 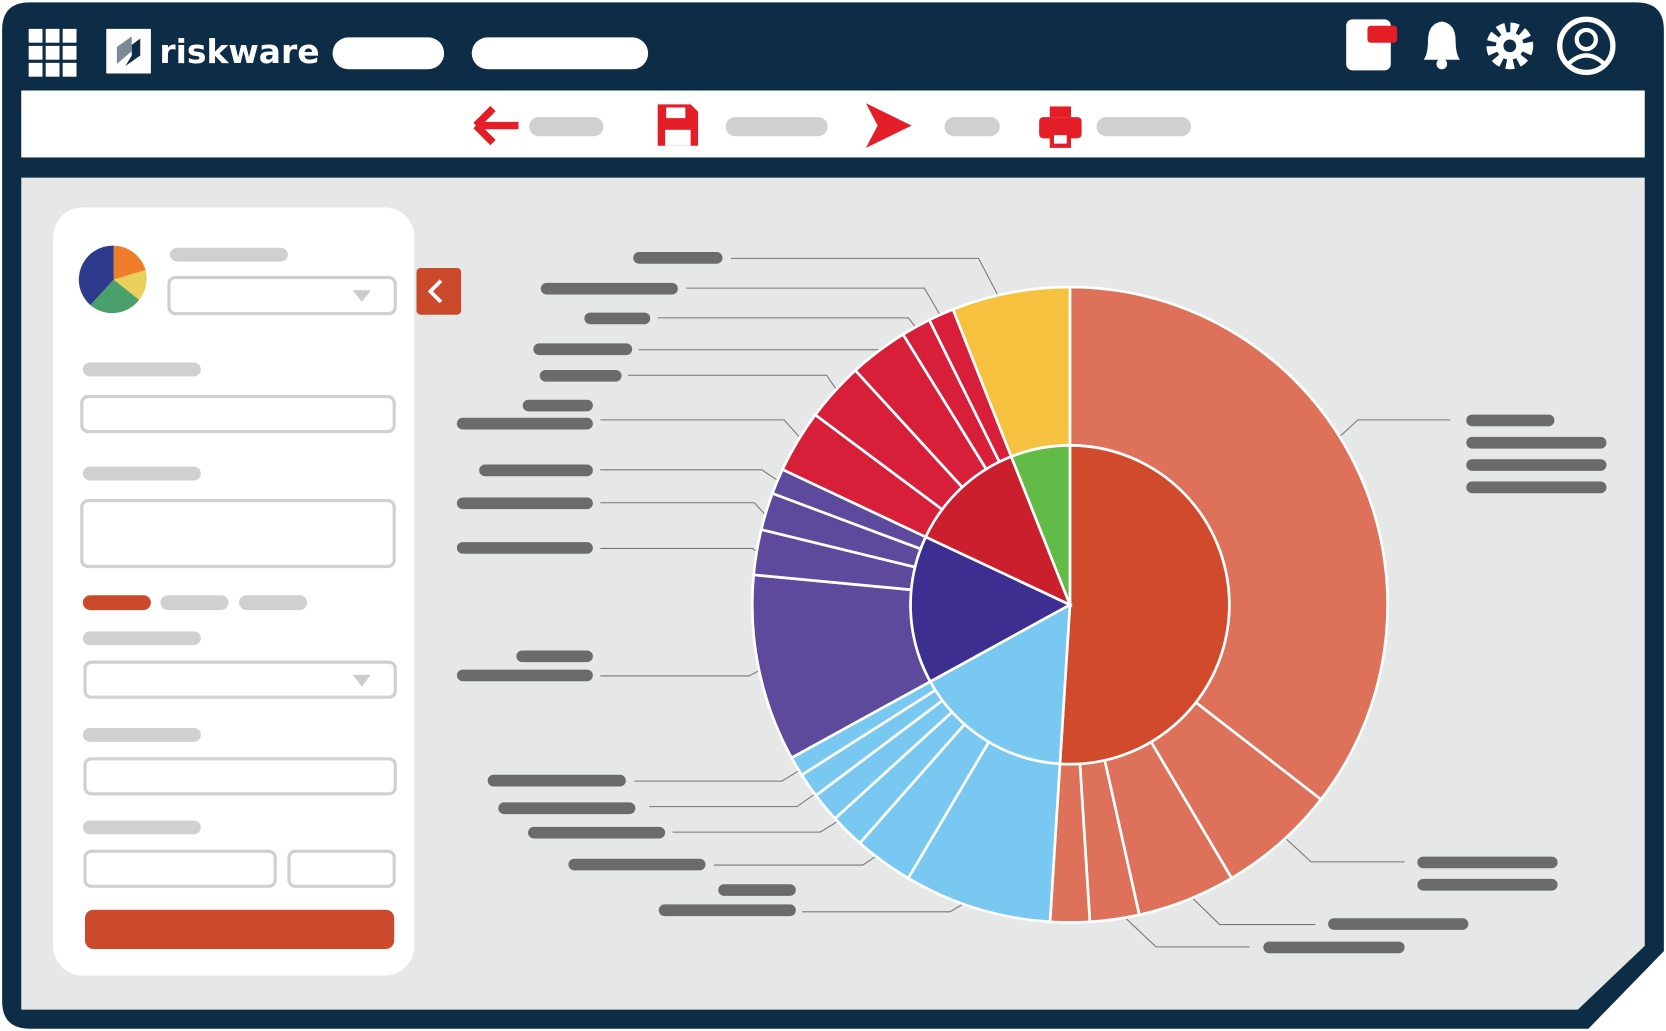 I want to click on user-icon, so click(x=1586, y=46).